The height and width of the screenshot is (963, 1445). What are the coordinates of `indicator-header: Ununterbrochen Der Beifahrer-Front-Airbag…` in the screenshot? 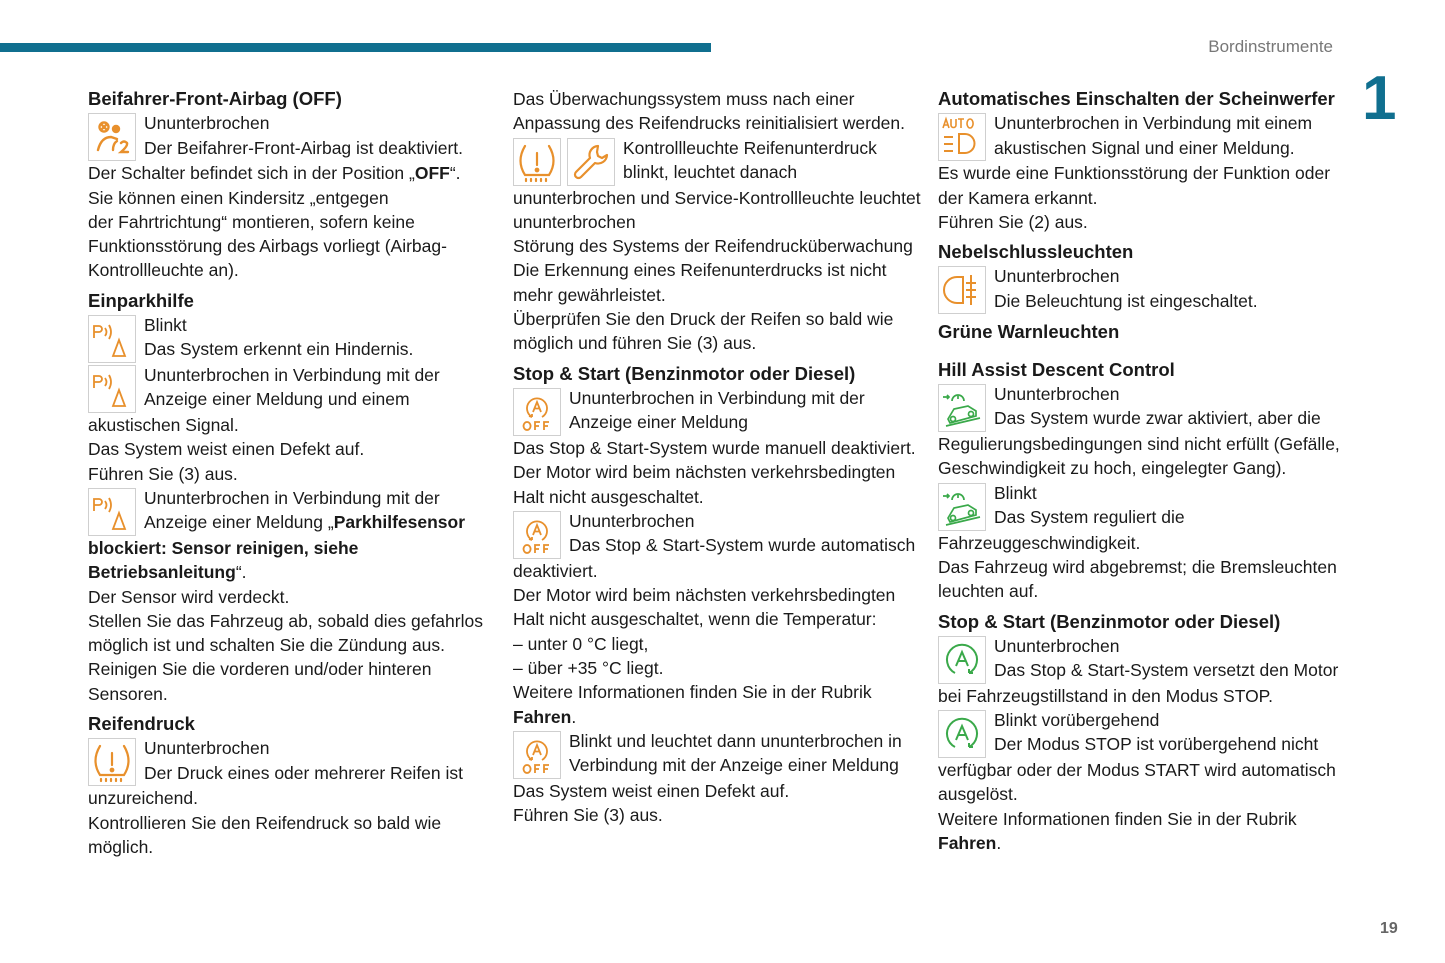 It's located at (293, 136).